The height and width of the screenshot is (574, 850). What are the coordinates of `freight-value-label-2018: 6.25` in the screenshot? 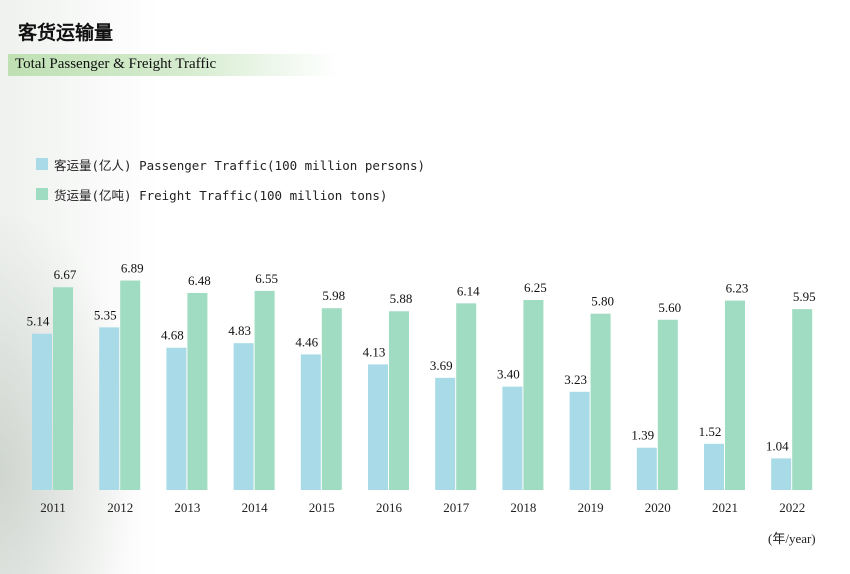 It's located at (535, 287).